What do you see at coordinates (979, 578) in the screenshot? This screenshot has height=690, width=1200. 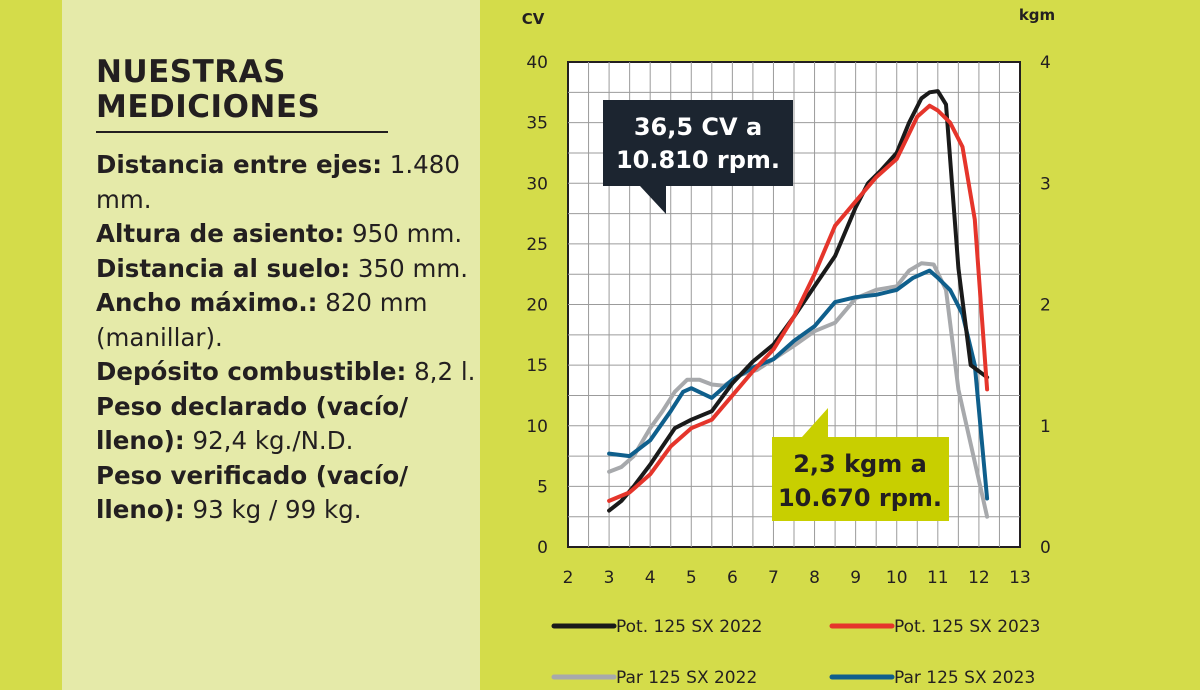 I see `x-tick-label: 12` at bounding box center [979, 578].